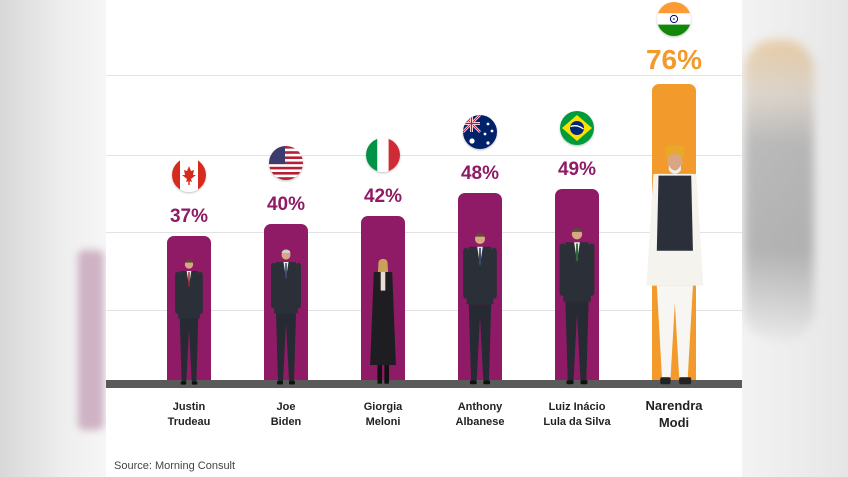  Describe the element at coordinates (480, 422) in the screenshot. I see `category-label-line: Albanese` at that location.